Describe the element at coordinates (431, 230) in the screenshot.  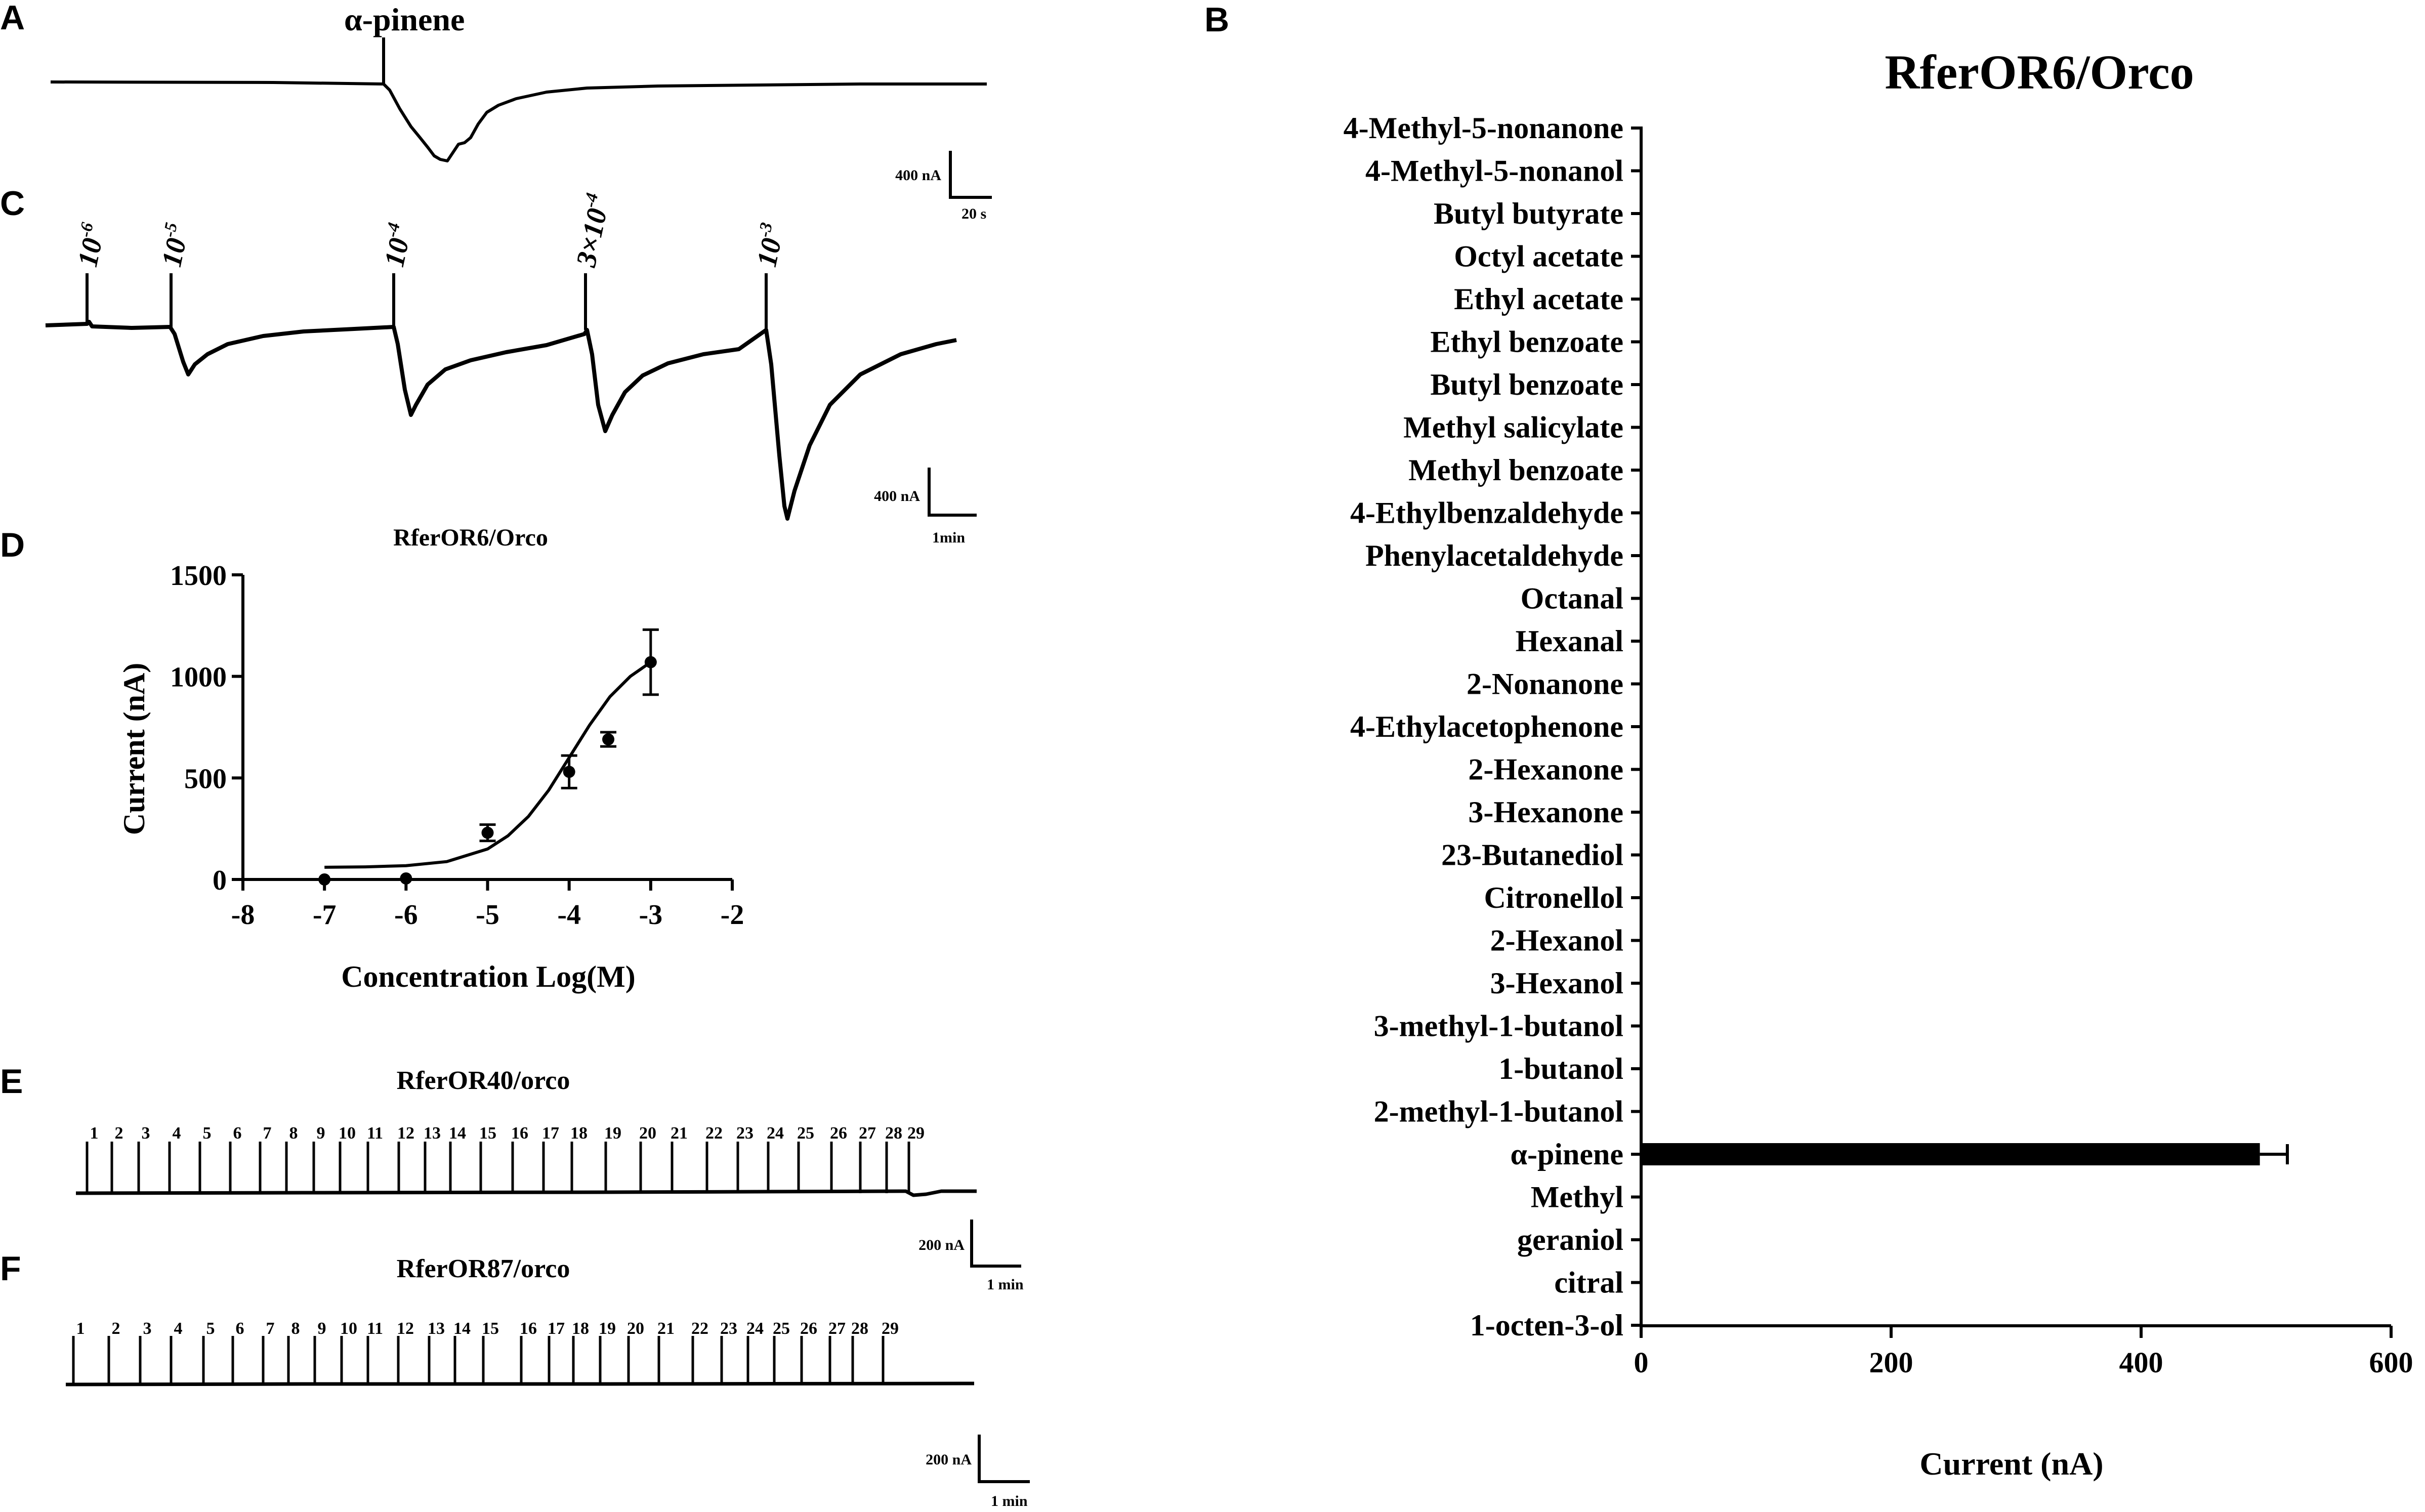
I see `panel-c-dose-labels: 10-6 10-5 10-4 3×10-4 10-3` at that location.